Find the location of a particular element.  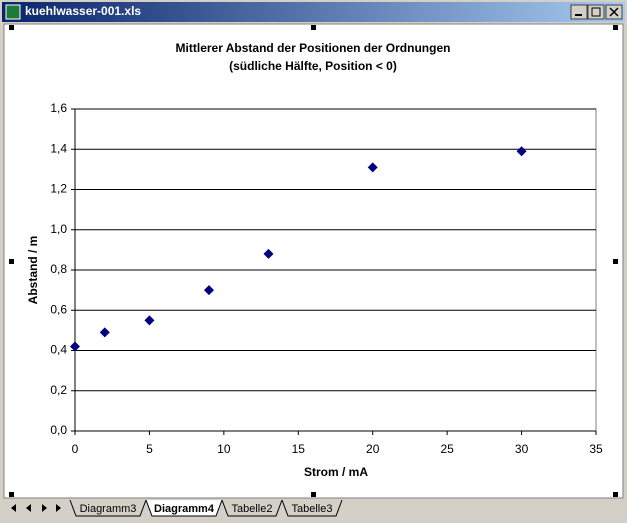

y-tick-label: 1,4 is located at coordinates (58, 148).